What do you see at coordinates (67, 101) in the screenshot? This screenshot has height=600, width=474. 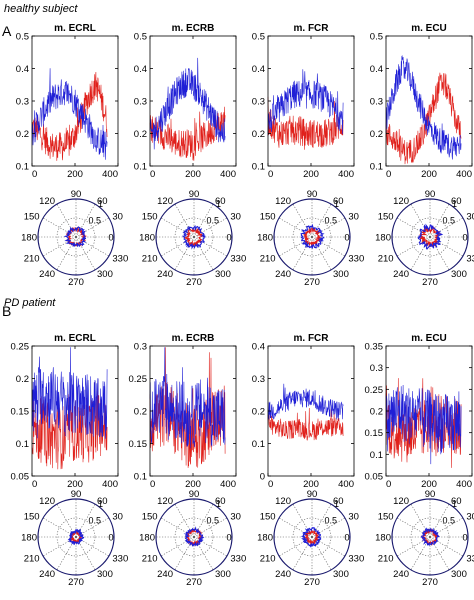 I see `line-chart-a-1: m. ECRL0.10.20.30.40.50 200 400` at bounding box center [67, 101].